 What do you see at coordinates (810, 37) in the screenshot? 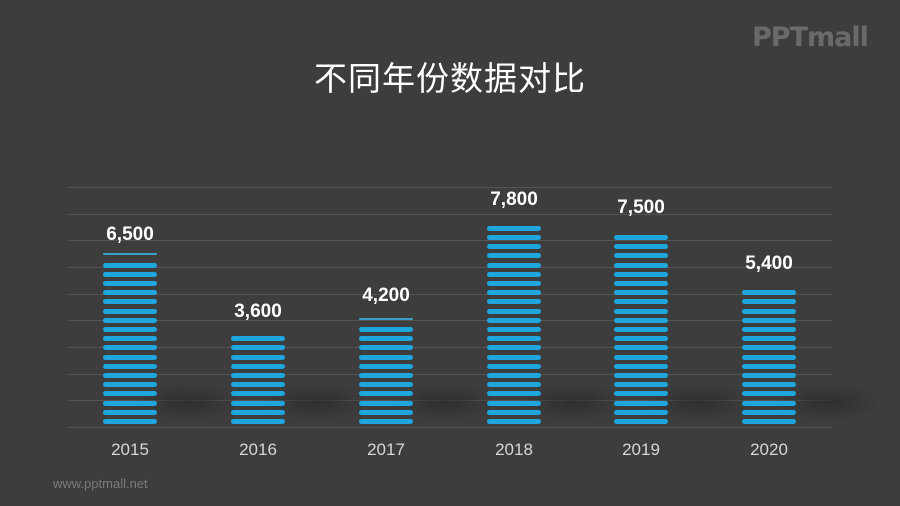
I see `pptmall-logo: PPTmall` at bounding box center [810, 37].